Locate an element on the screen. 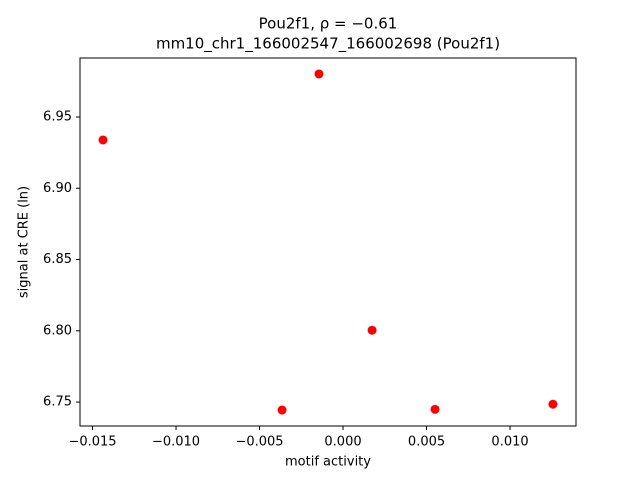  y-axis-label: signal at CRE (ln) is located at coordinates (24, 242).